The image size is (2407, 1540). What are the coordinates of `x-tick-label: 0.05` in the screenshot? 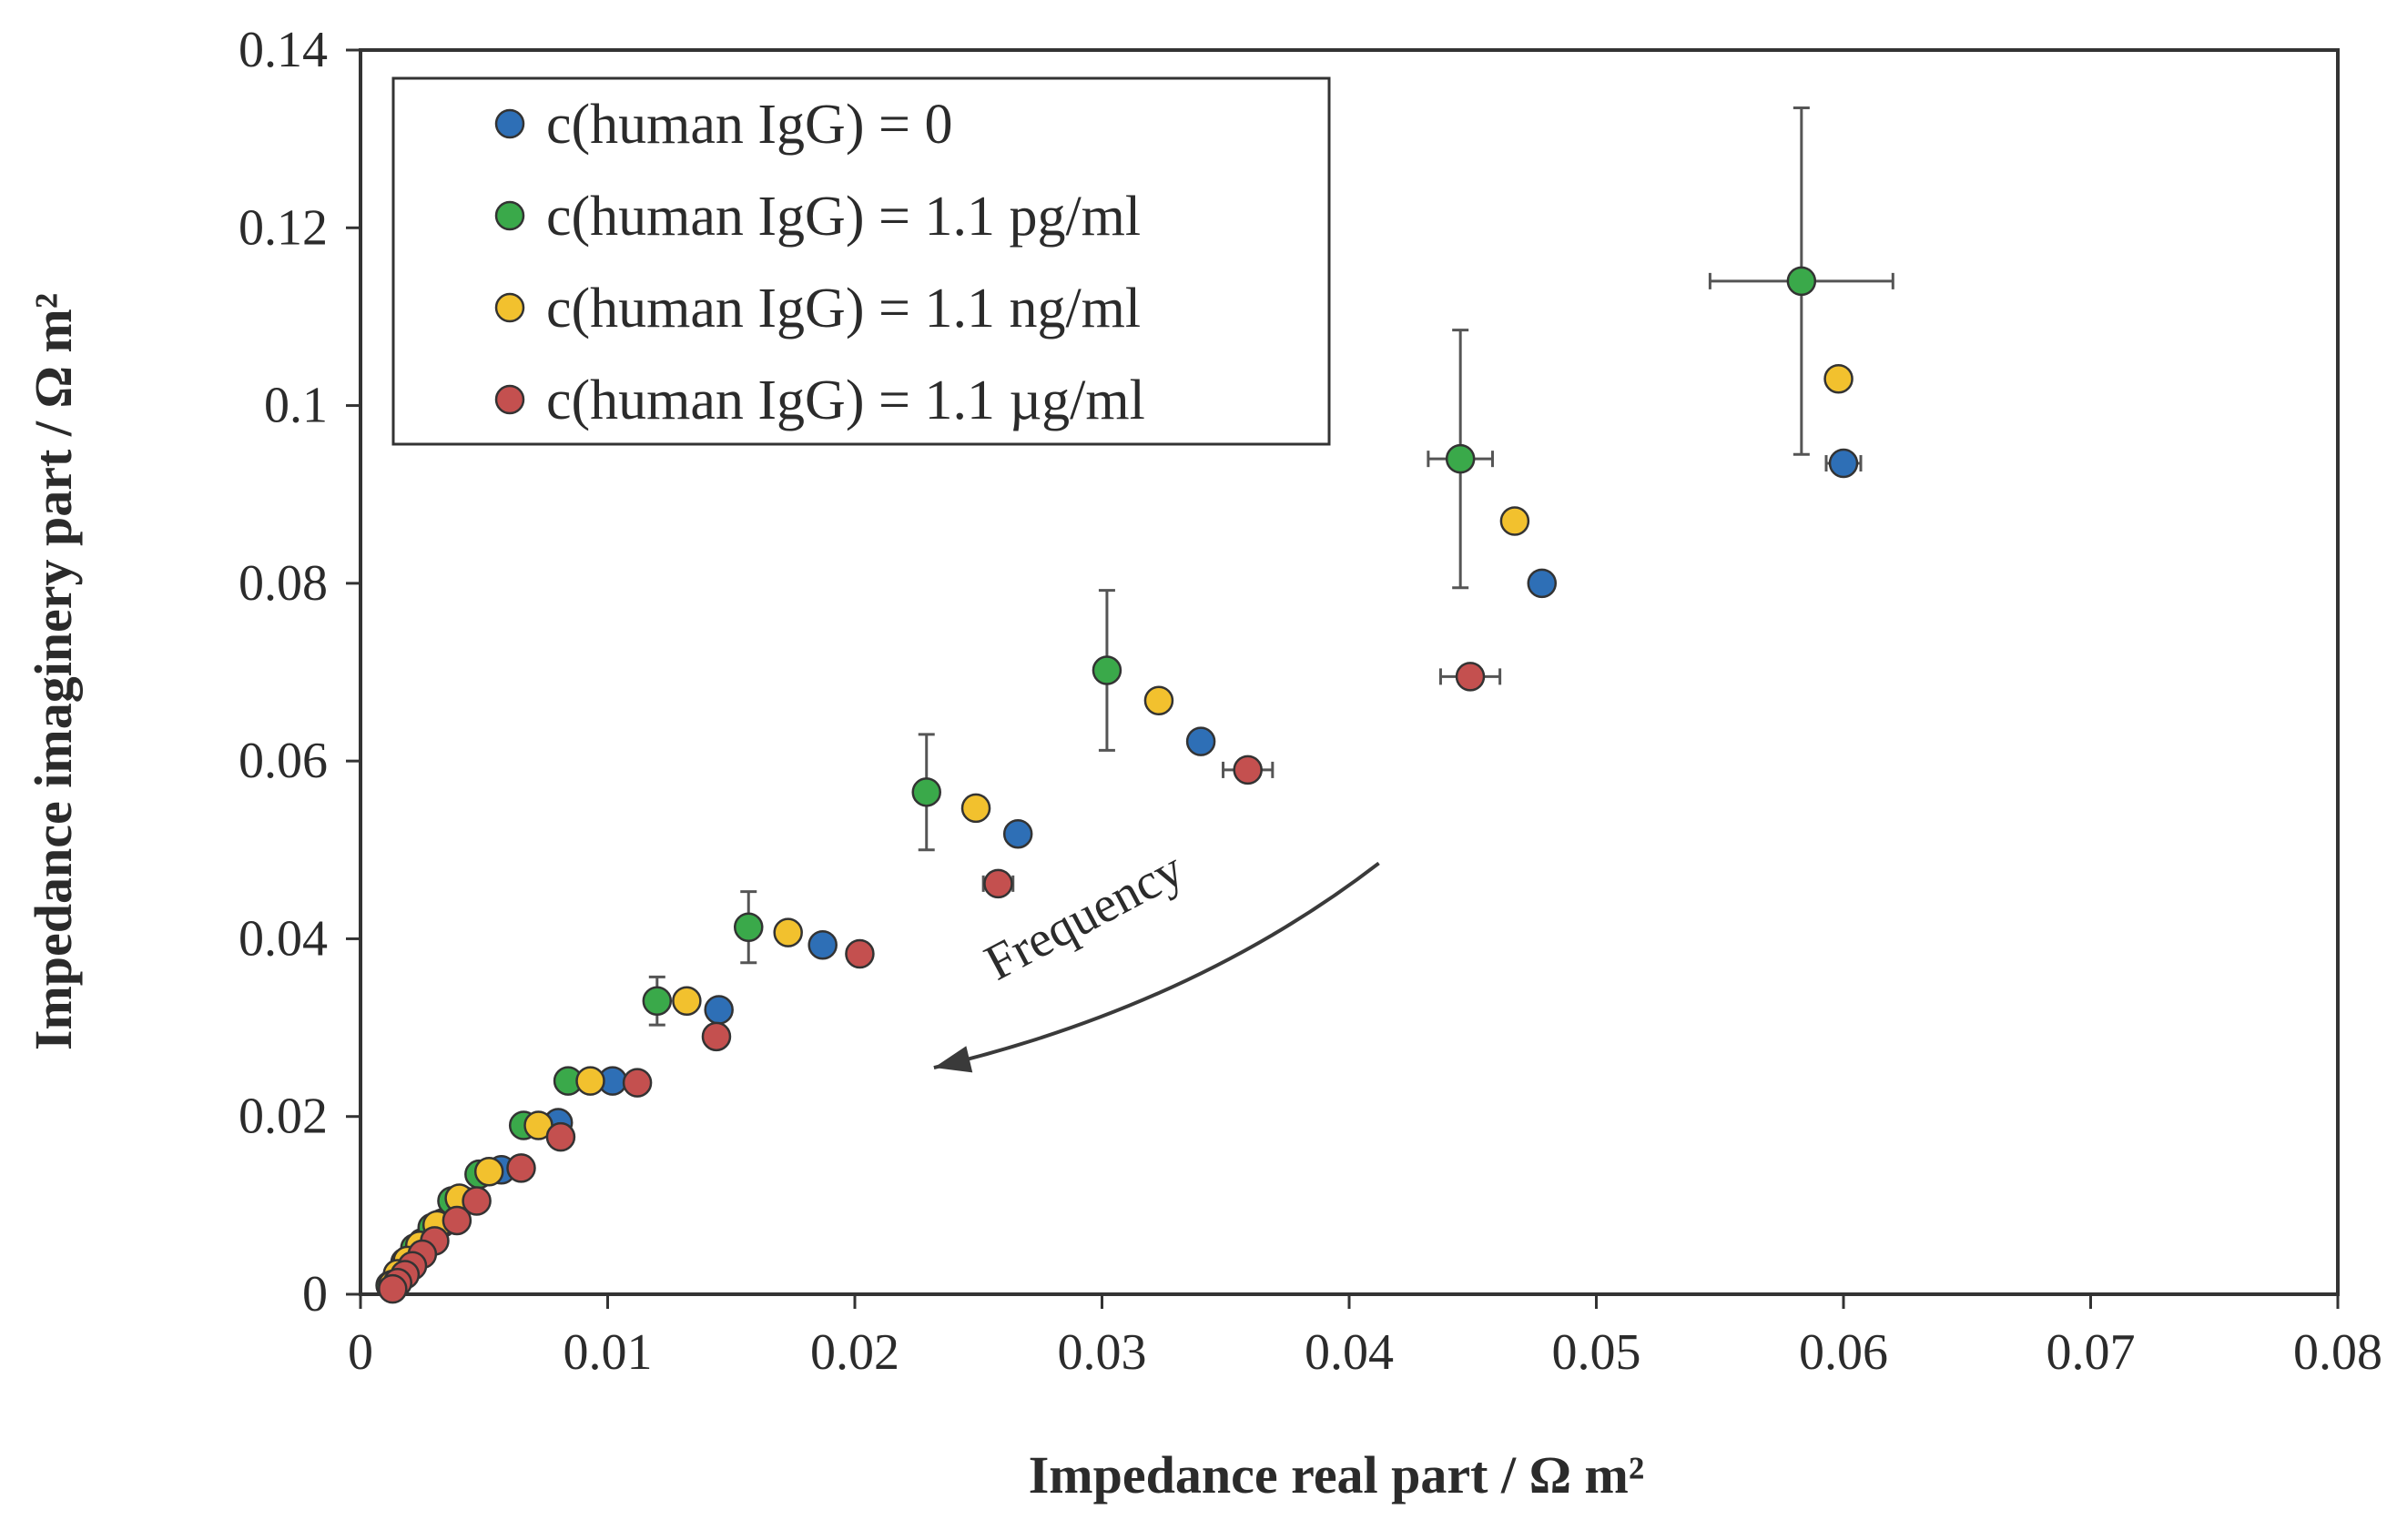 It's located at (1596, 1352).